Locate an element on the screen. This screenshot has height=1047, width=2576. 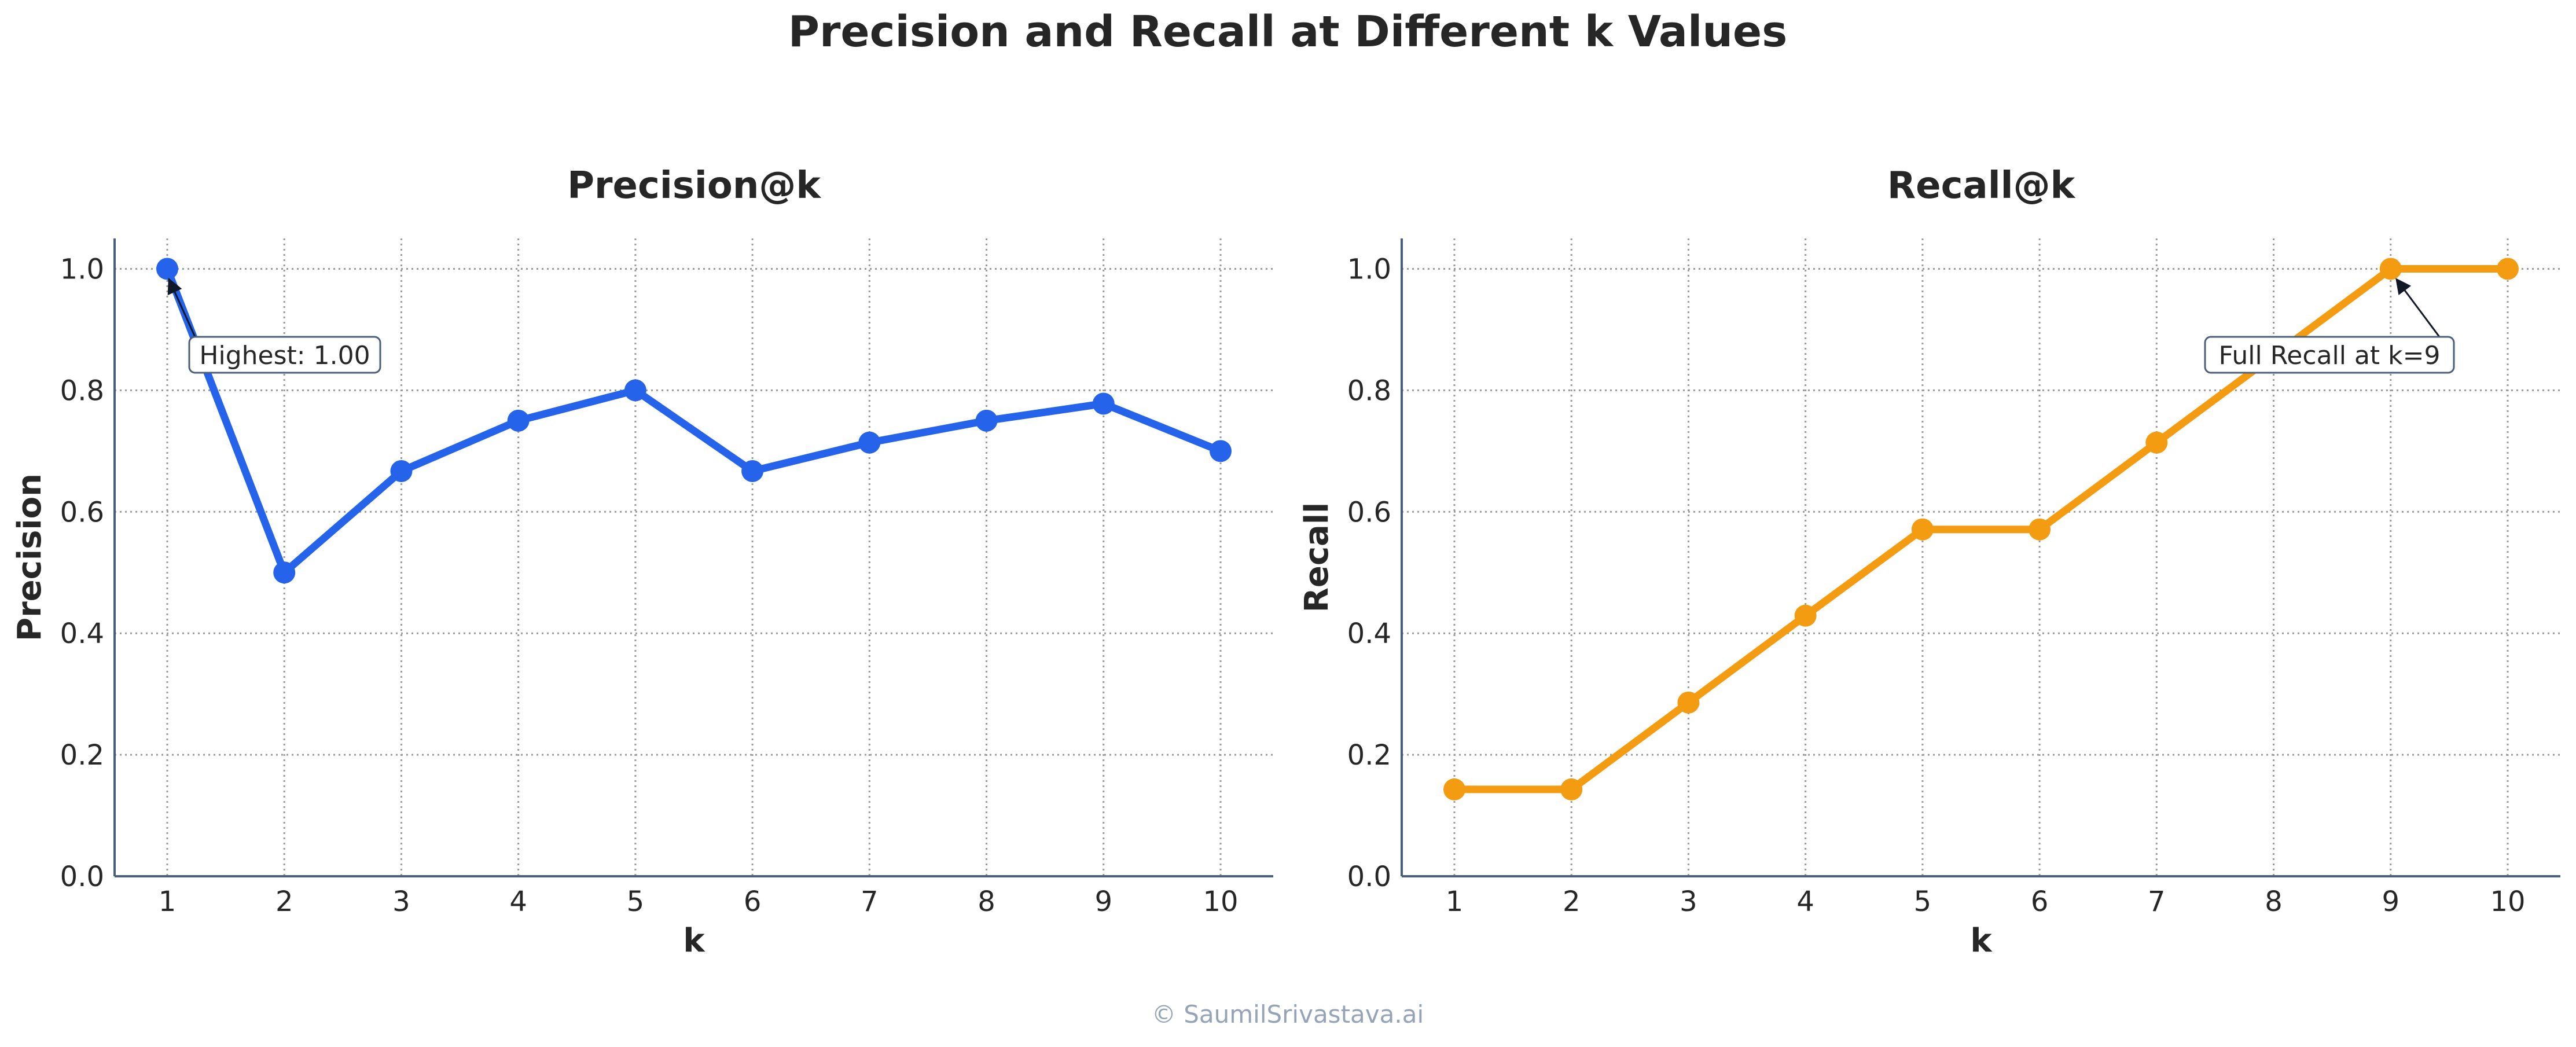
annotation-label: Full Recall at k=9 is located at coordinates (2329, 356).